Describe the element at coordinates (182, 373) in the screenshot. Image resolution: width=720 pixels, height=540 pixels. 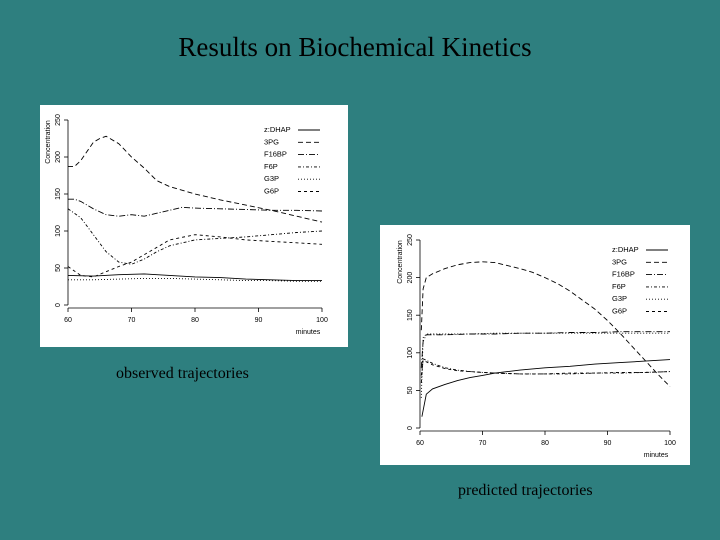
I see `observed-caption: observed trajectories` at that location.